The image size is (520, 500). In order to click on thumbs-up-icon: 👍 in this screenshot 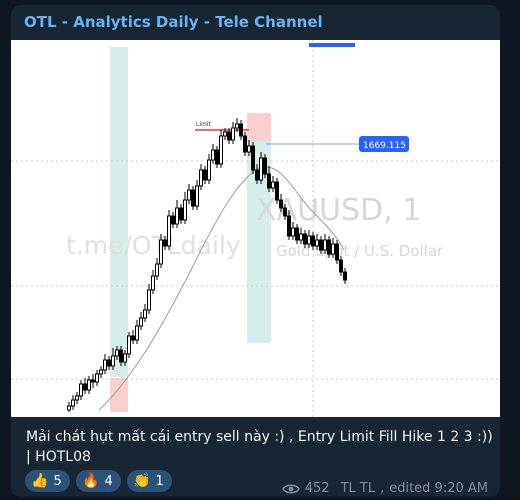, I will do `click(40, 481)`.